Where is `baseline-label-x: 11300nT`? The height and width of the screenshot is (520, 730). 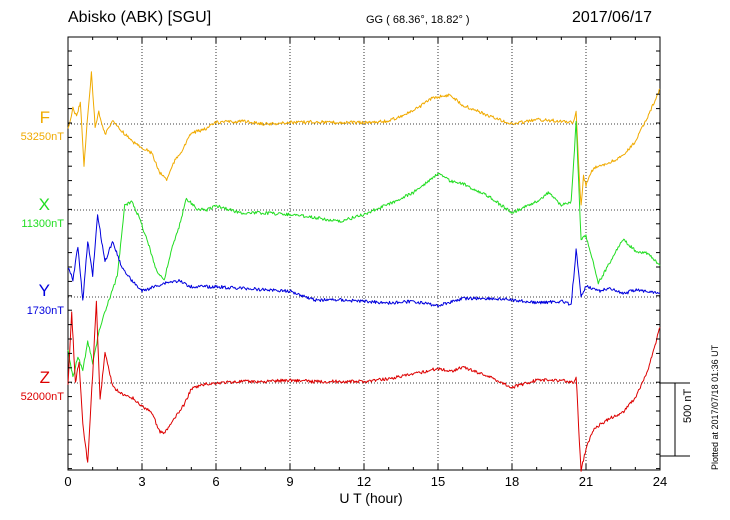
baseline-label-x: 11300nT is located at coordinates (42, 224).